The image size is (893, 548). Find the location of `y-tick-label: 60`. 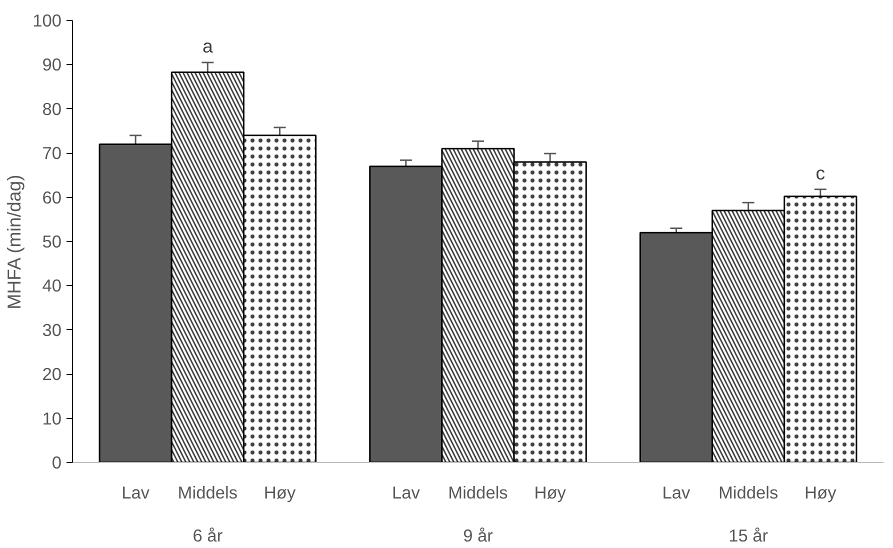

y-tick-label: 60 is located at coordinates (52, 197).